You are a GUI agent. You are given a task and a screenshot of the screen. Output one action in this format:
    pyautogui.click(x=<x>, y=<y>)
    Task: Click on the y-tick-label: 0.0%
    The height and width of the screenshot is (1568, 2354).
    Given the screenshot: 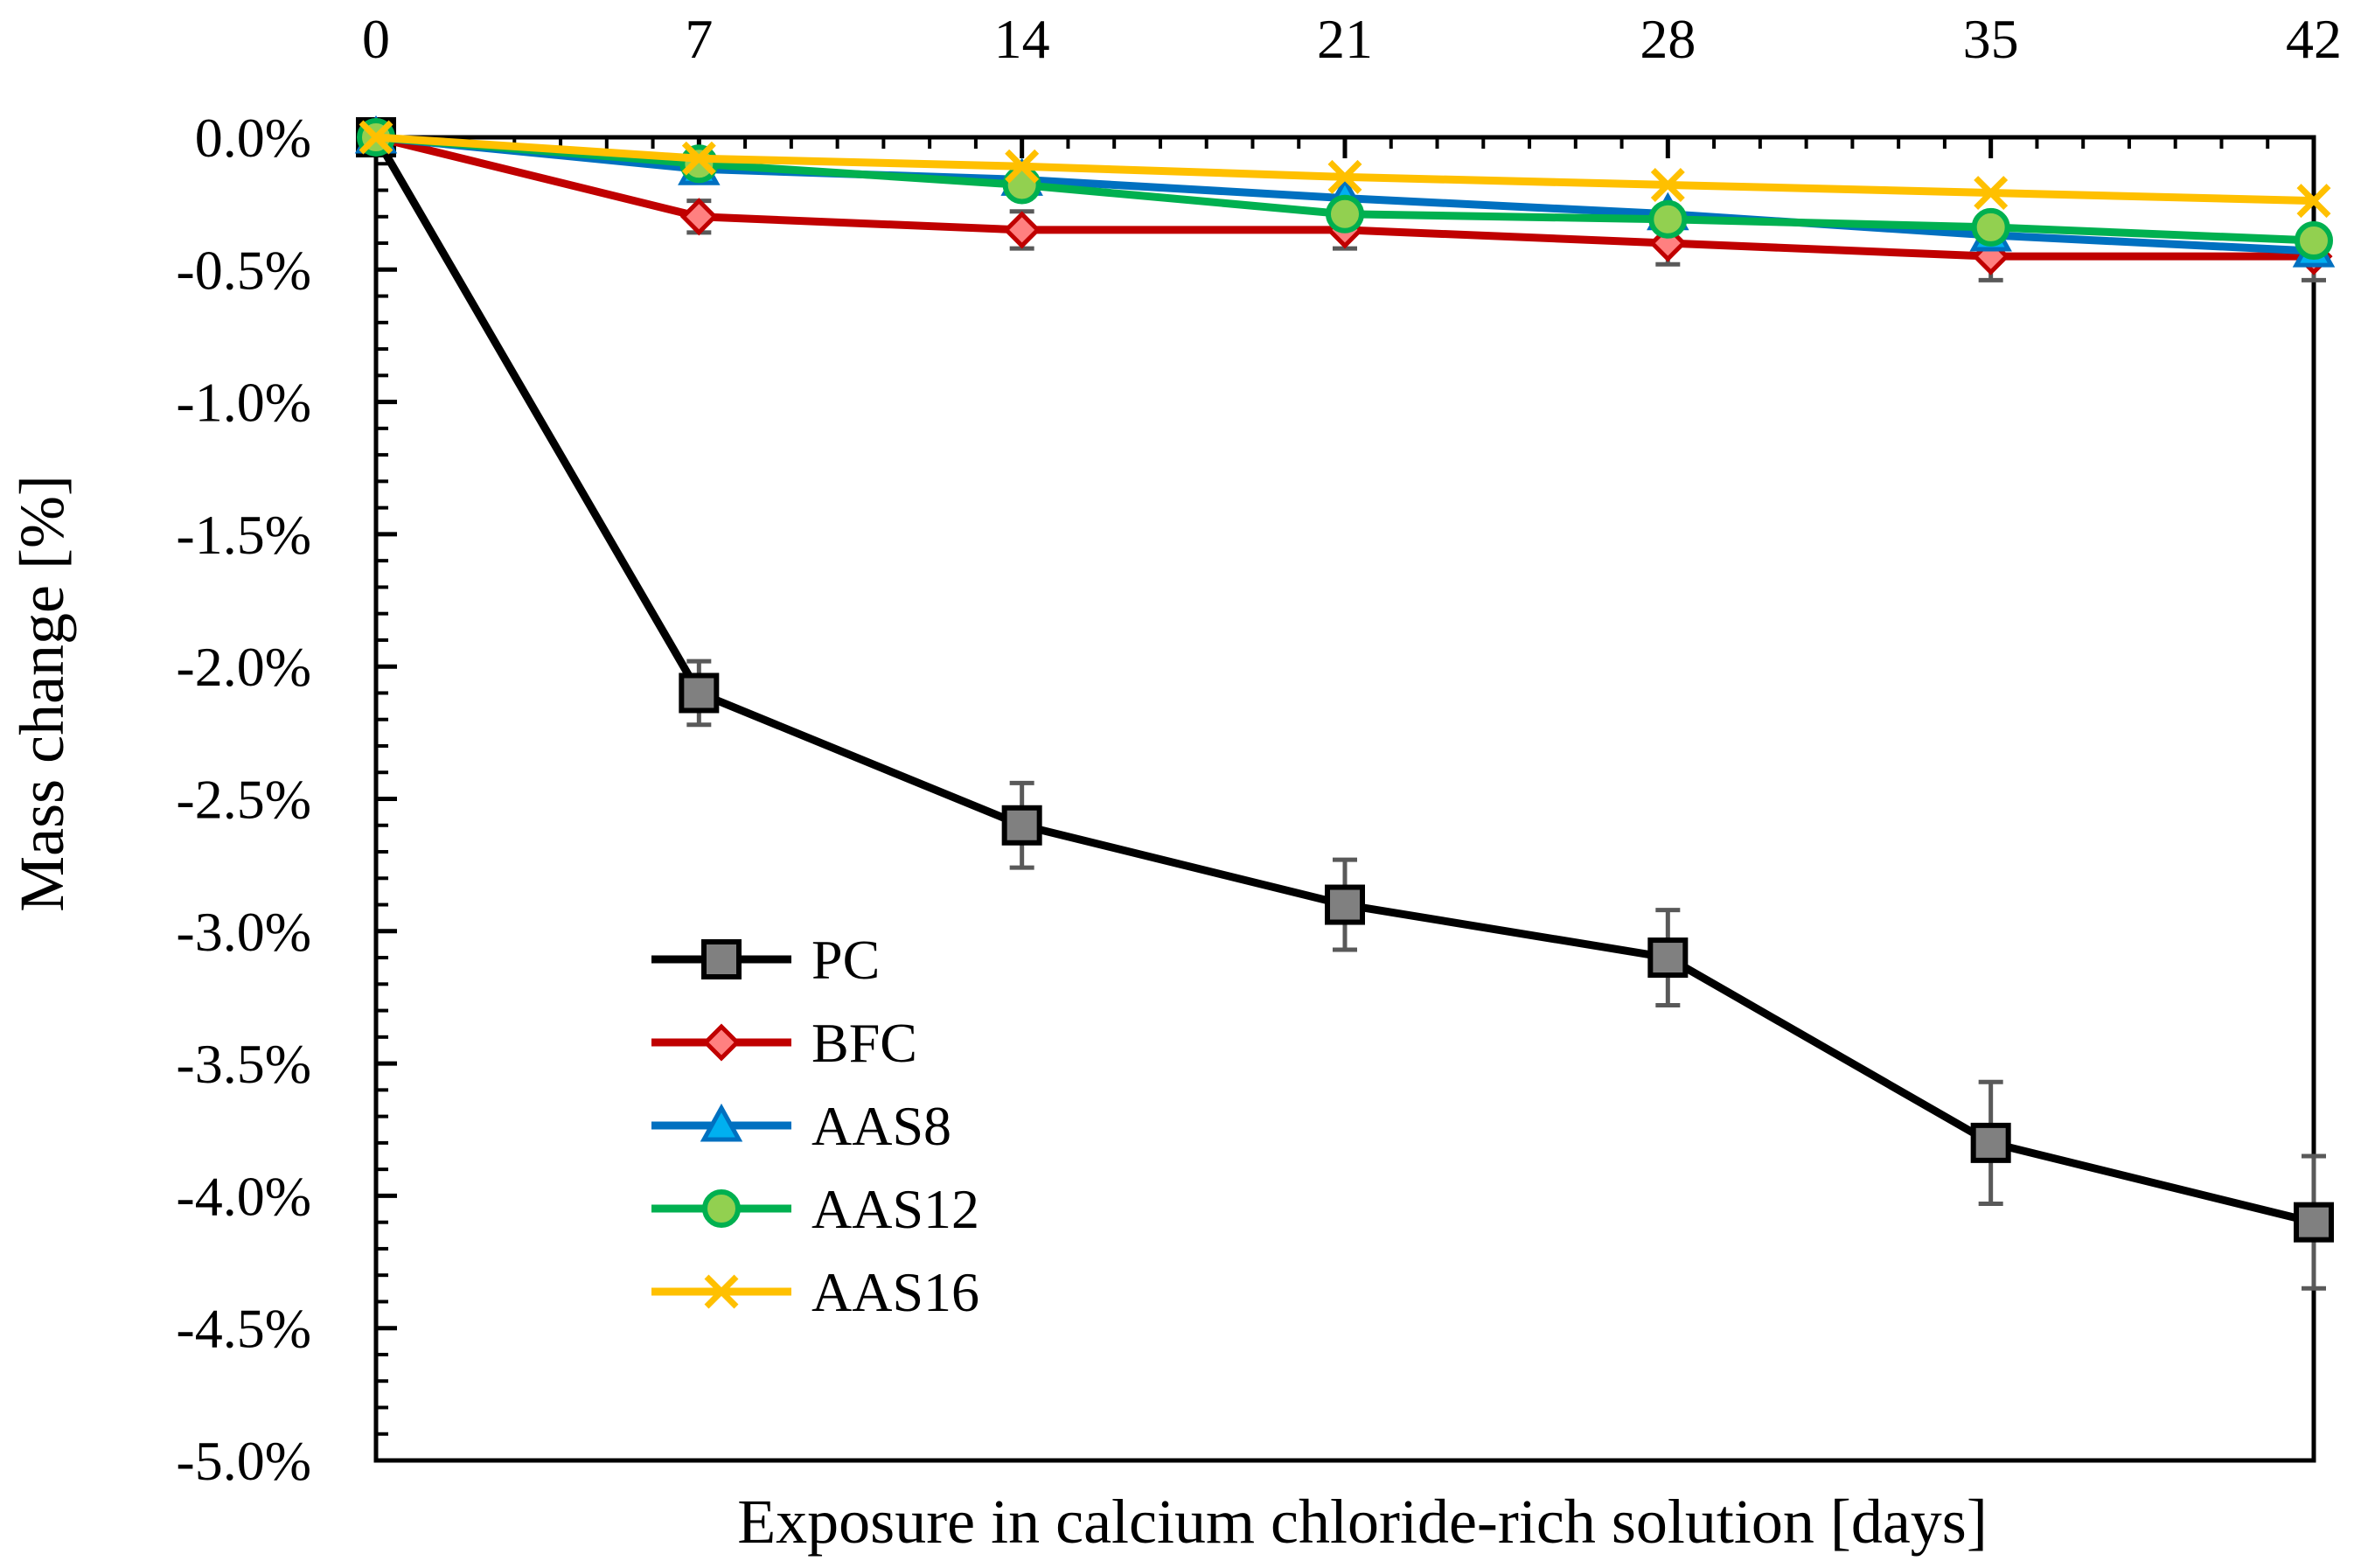 What is the action you would take?
    pyautogui.click(x=253, y=138)
    